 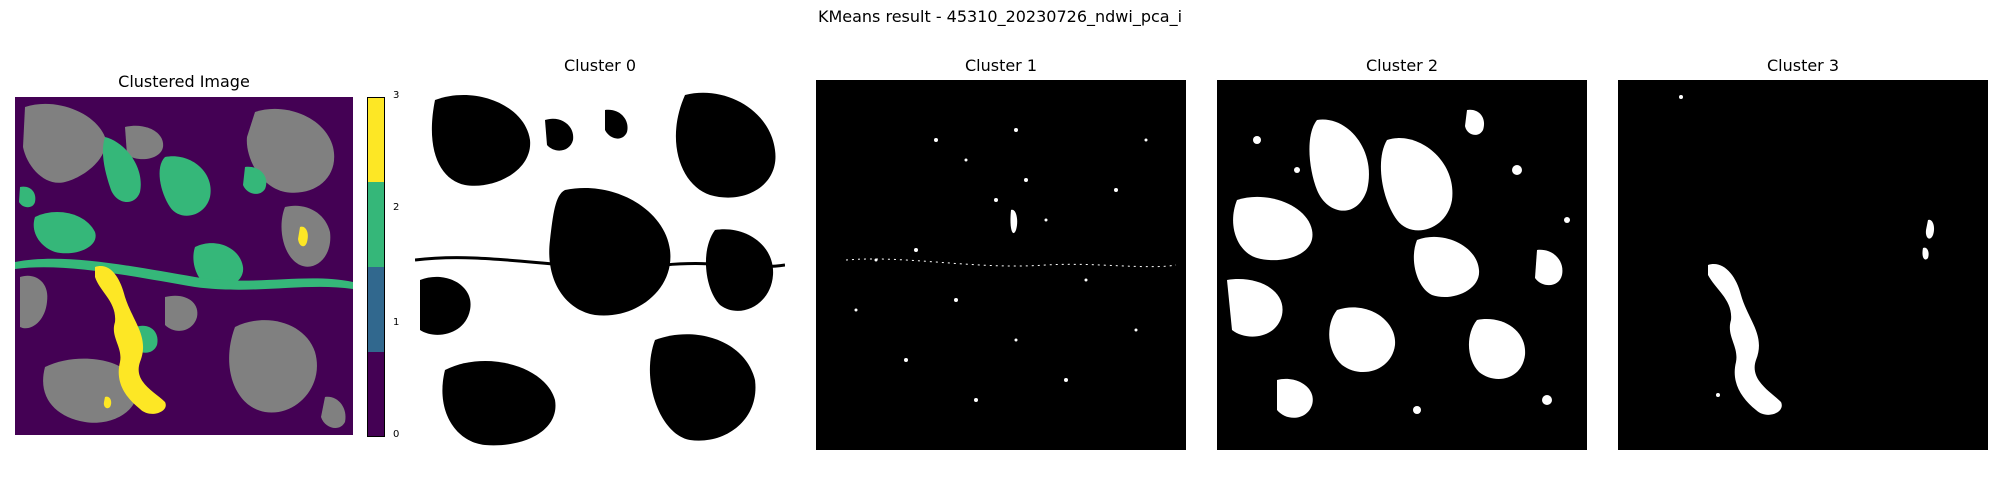 What do you see at coordinates (1402, 265) in the screenshot?
I see `cluster-2-mask` at bounding box center [1402, 265].